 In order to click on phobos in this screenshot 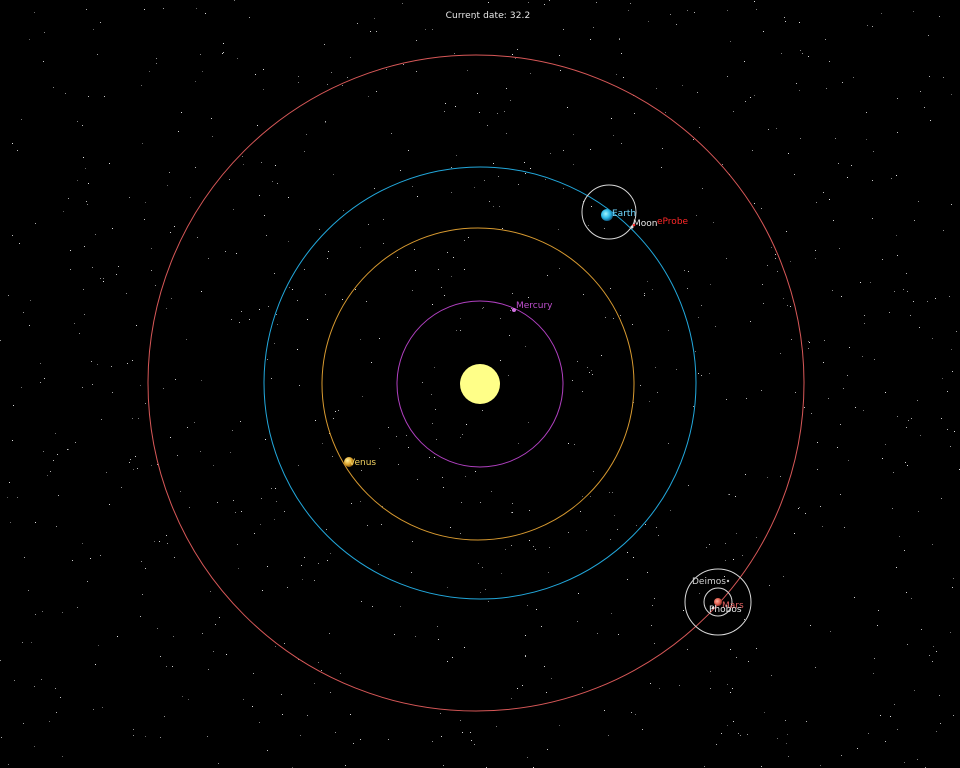, I will do `click(713, 608)`.